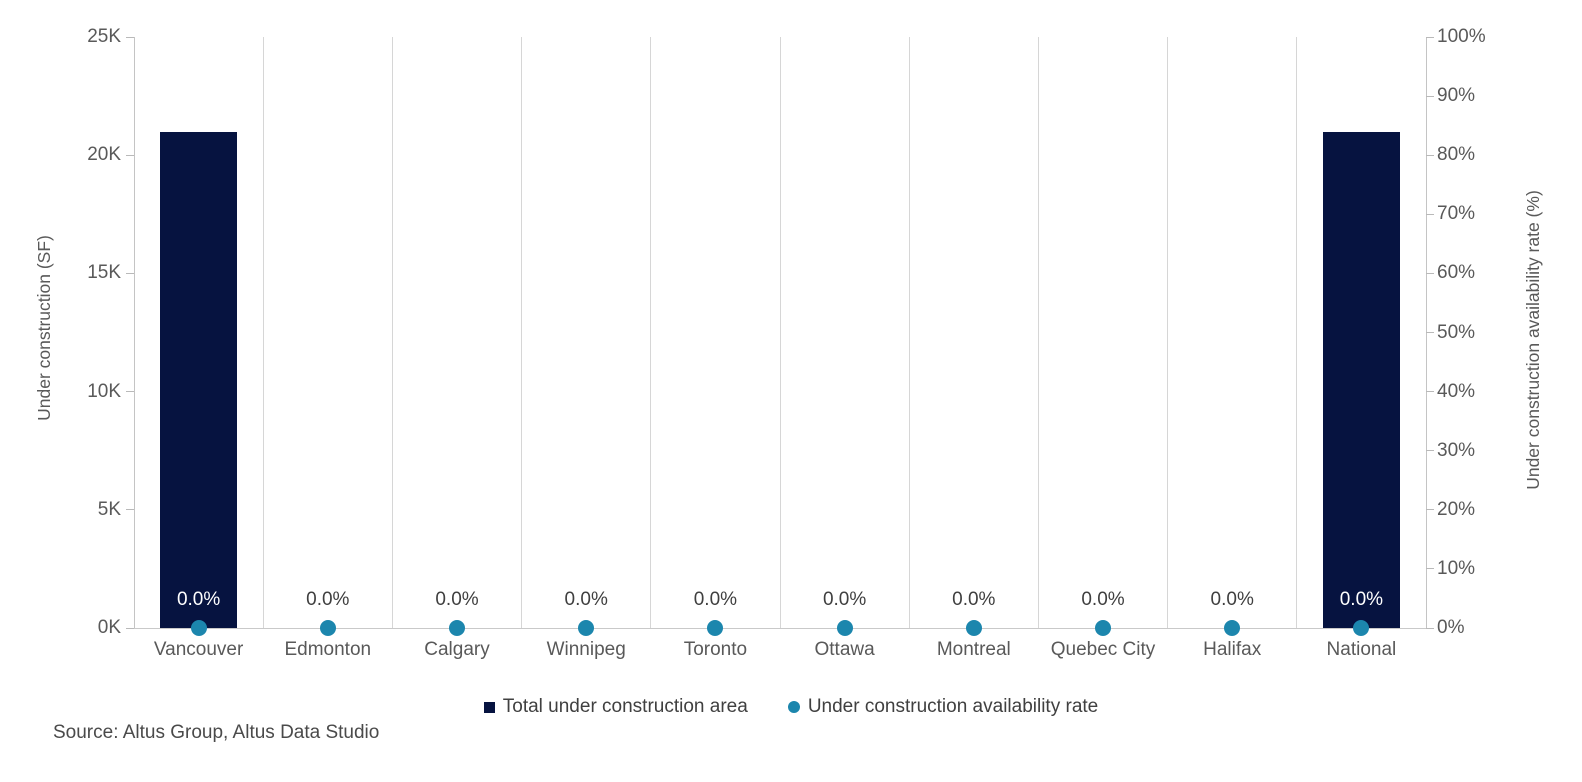 Image resolution: width=1582 pixels, height=782 pixels. What do you see at coordinates (1456, 214) in the screenshot?
I see `right-axis-tick-label: 70%` at bounding box center [1456, 214].